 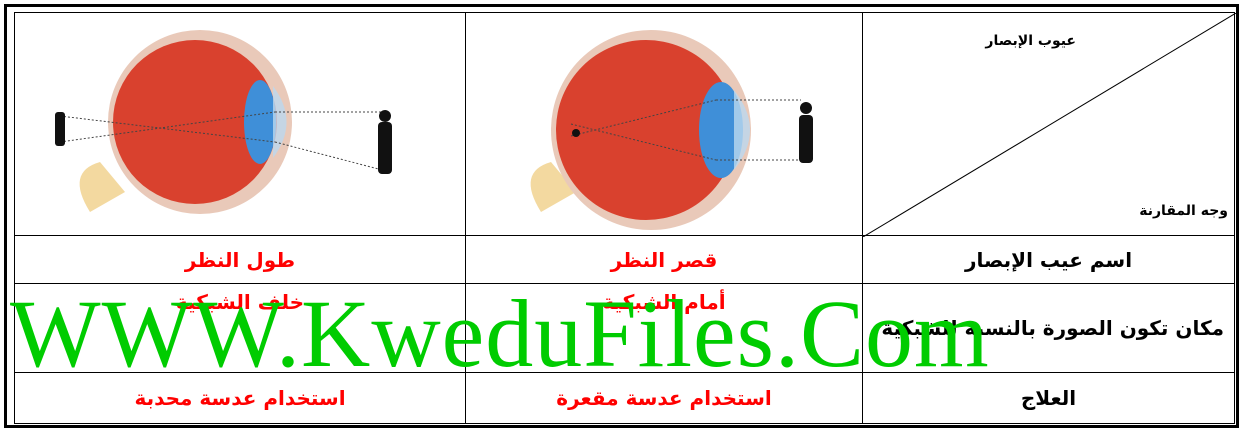 What do you see at coordinates (1048, 328) in the screenshot?
I see `row-label: مكان تكون الصورة بالنسبة للشبكية` at bounding box center [1048, 328].